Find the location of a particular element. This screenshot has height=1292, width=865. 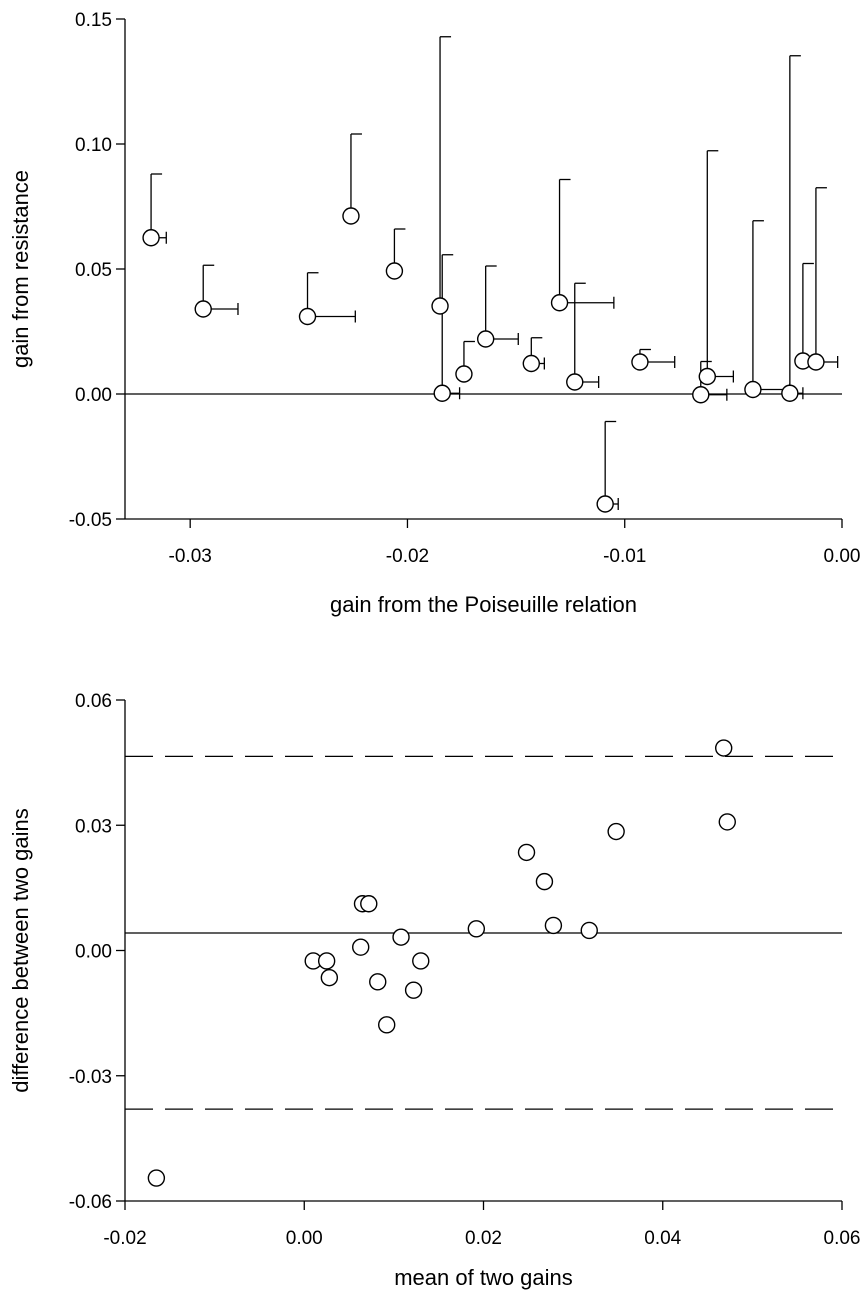

bottom-y-tick-label: -0.06 is located at coordinates (90, 1202).